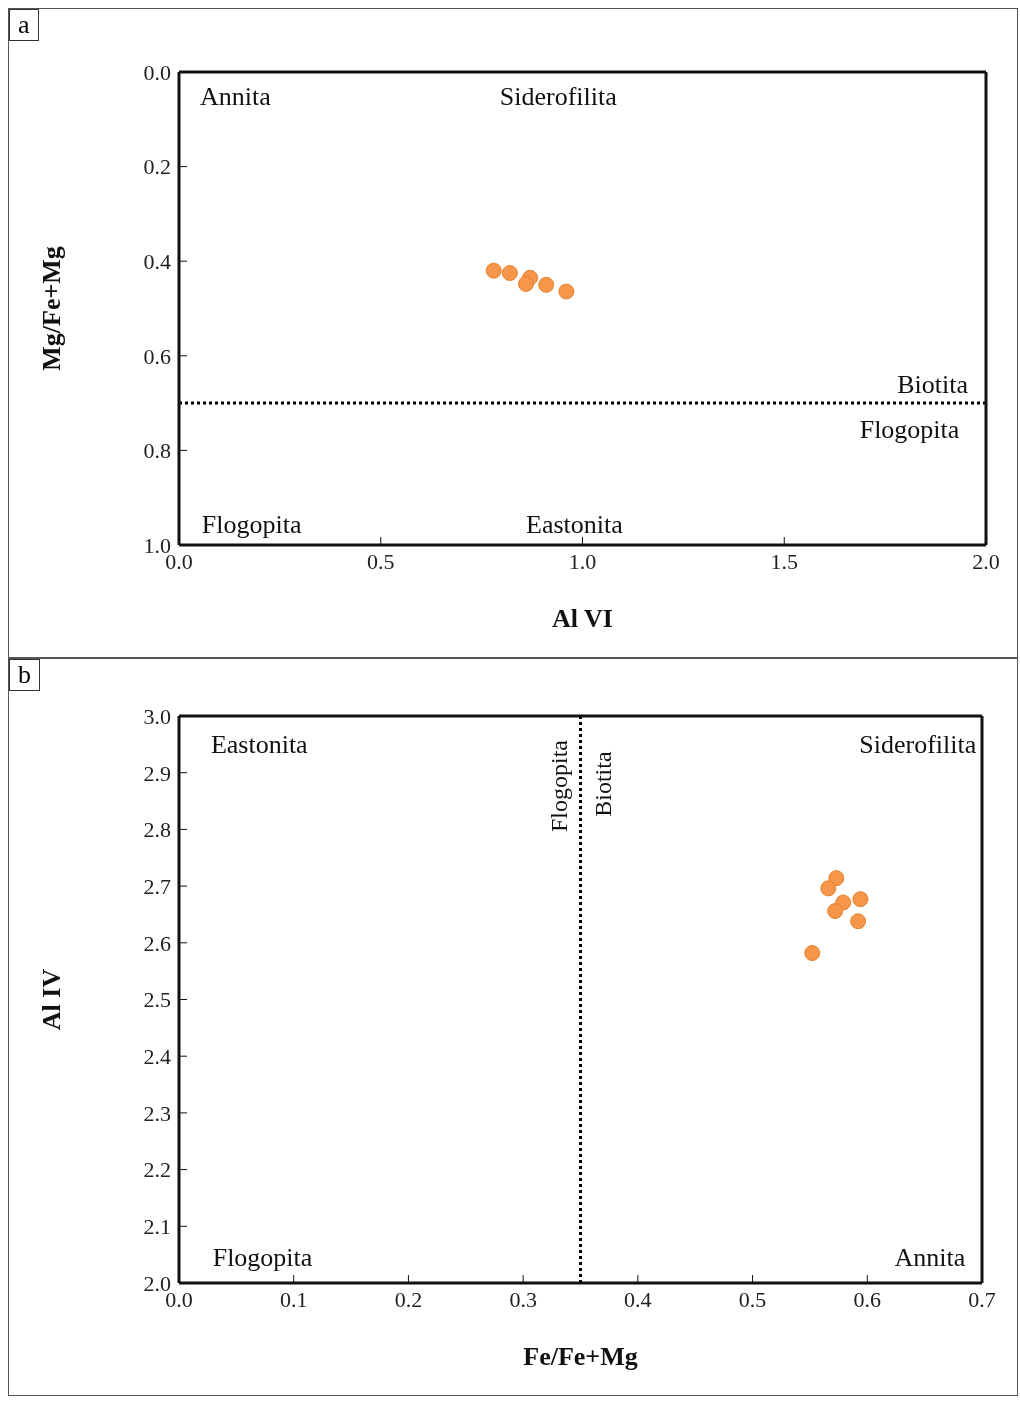 Image resolution: width=1020 pixels, height=1405 pixels. I want to click on y-tick-label: 0.2, so click(157, 167).